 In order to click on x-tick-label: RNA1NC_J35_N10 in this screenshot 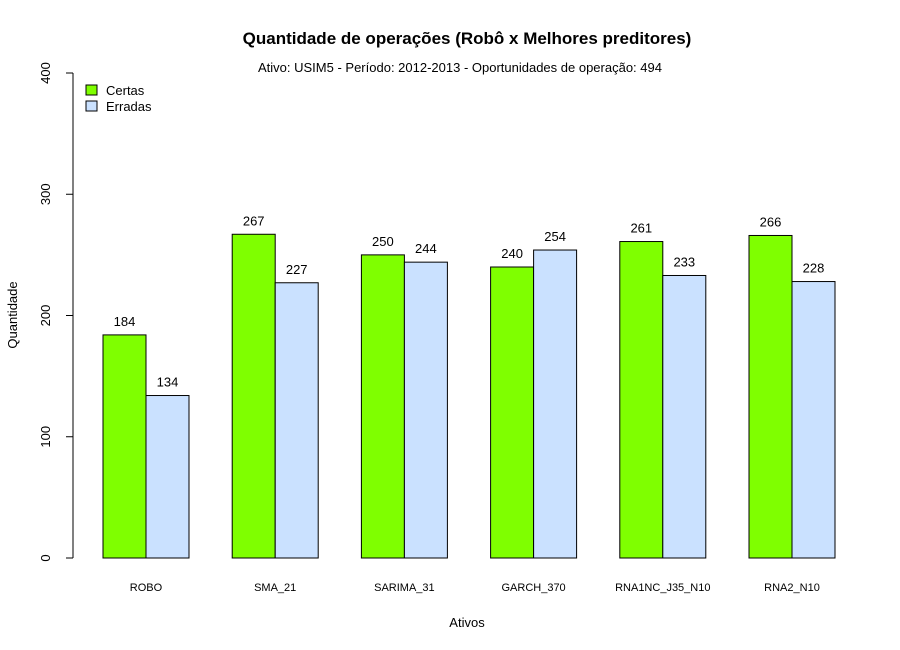, I will do `click(662, 588)`.